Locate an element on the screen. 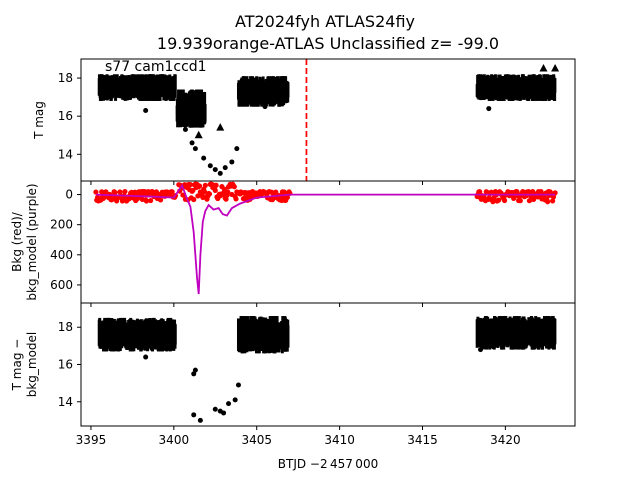 Image resolution: width=640 pixels, height=480 pixels. x-tick-label: 3410 is located at coordinates (339, 440).